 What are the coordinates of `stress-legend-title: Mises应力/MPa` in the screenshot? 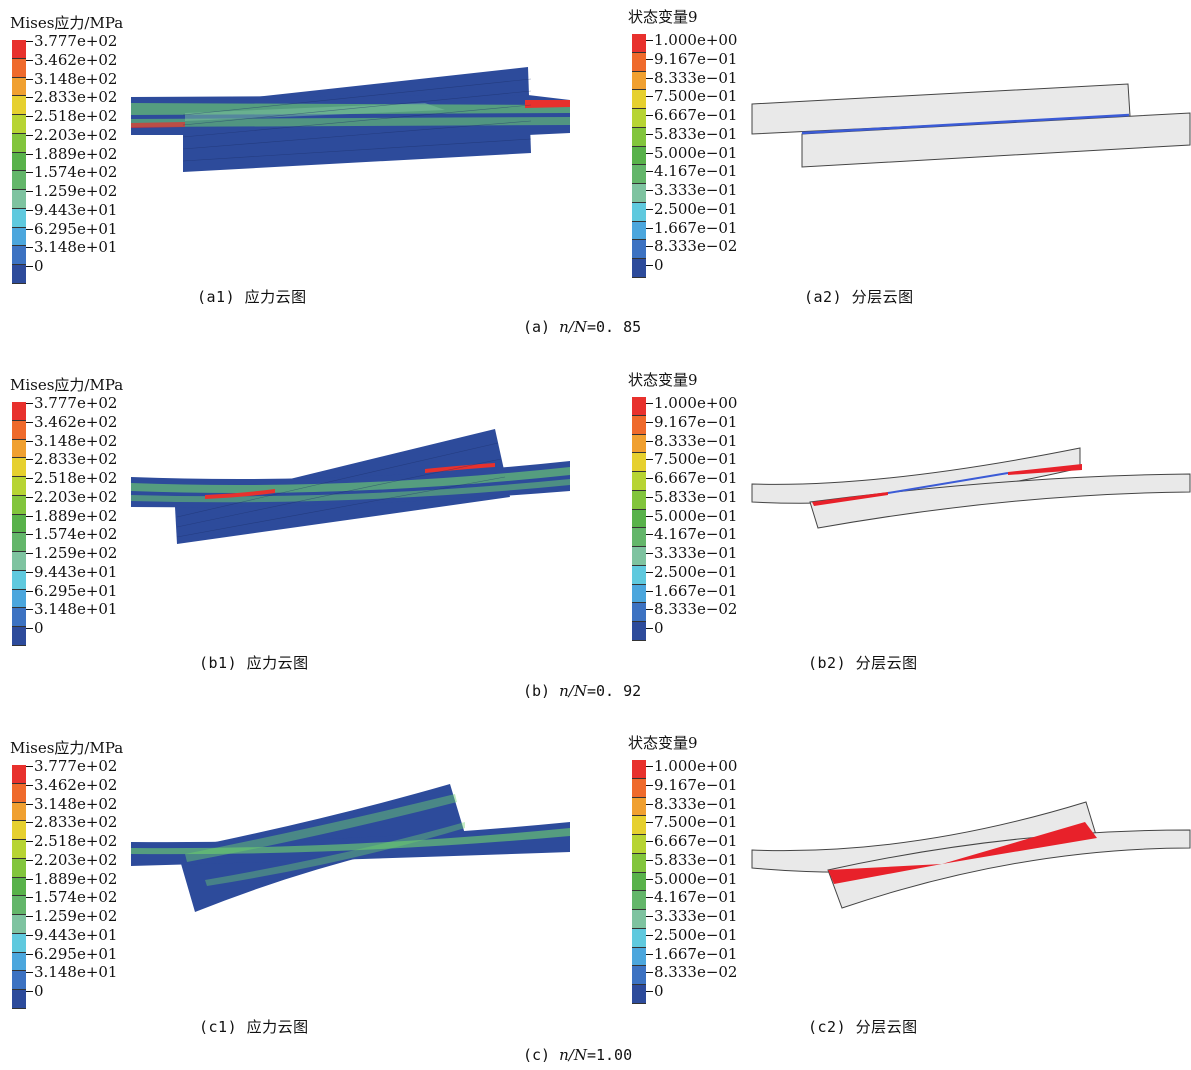 It's located at (67, 385).